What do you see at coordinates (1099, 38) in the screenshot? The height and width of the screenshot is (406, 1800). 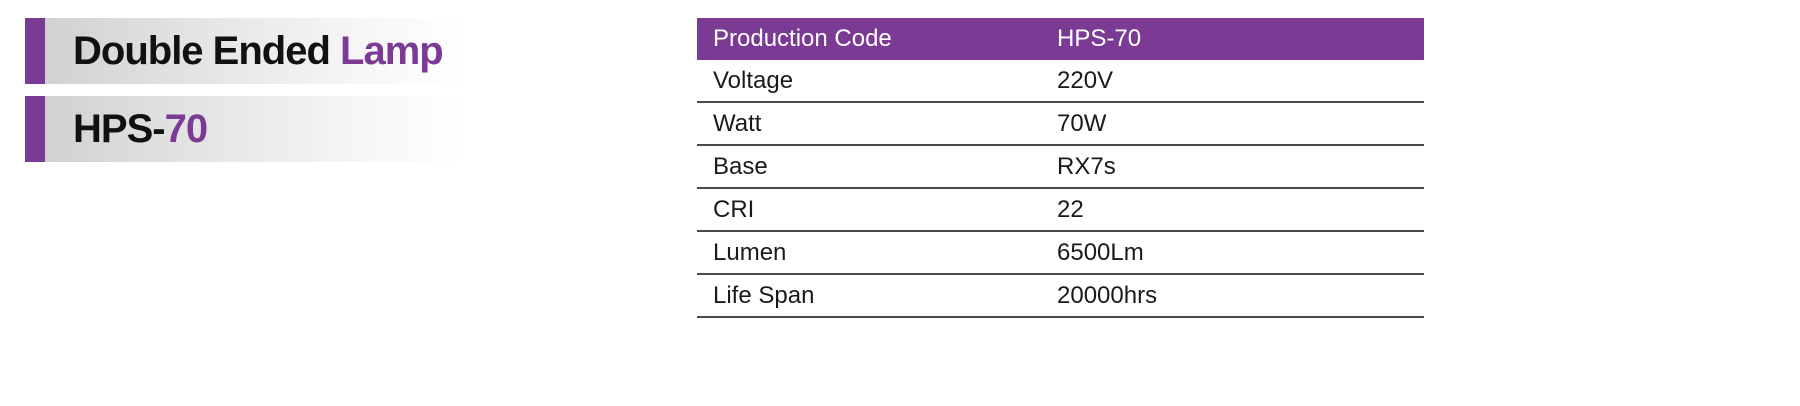 I see `header-value: HPS-70` at bounding box center [1099, 38].